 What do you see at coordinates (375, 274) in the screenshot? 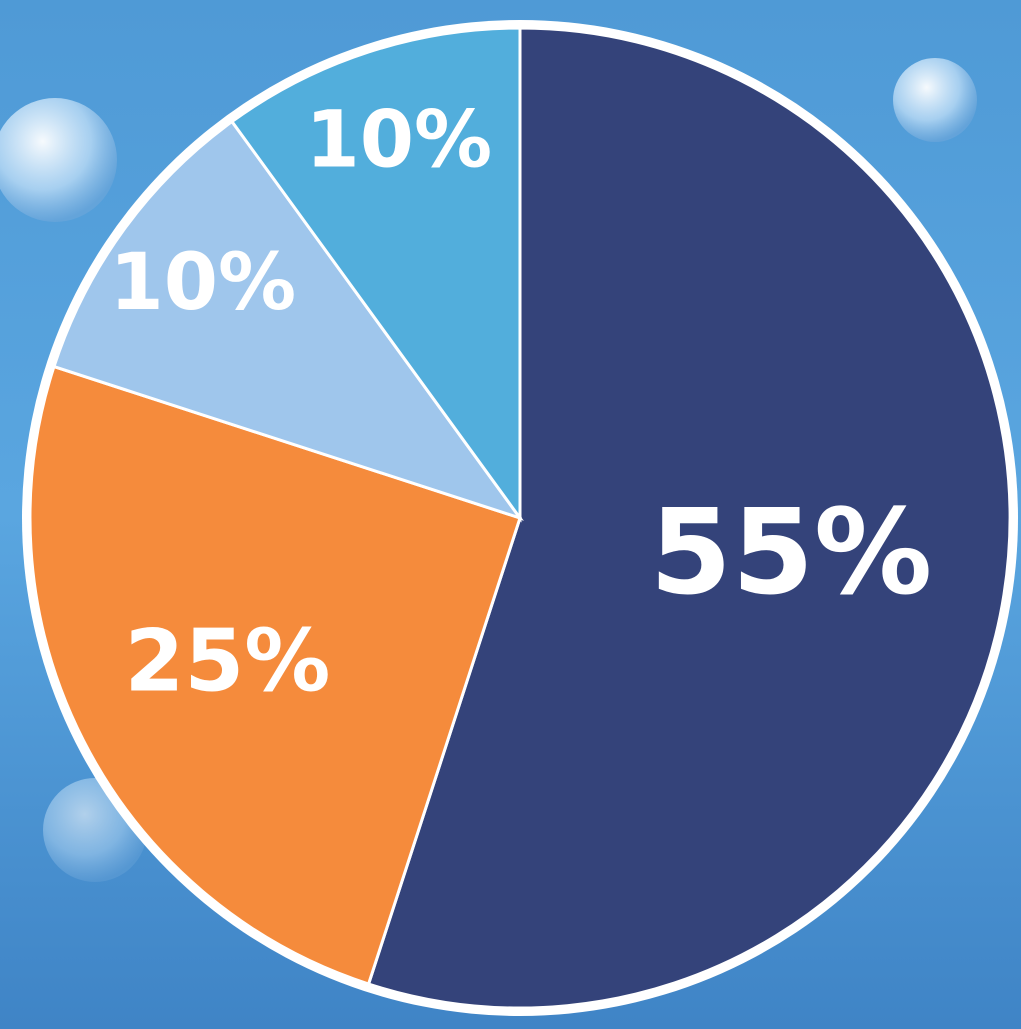
I see `pie-slice` at bounding box center [375, 274].